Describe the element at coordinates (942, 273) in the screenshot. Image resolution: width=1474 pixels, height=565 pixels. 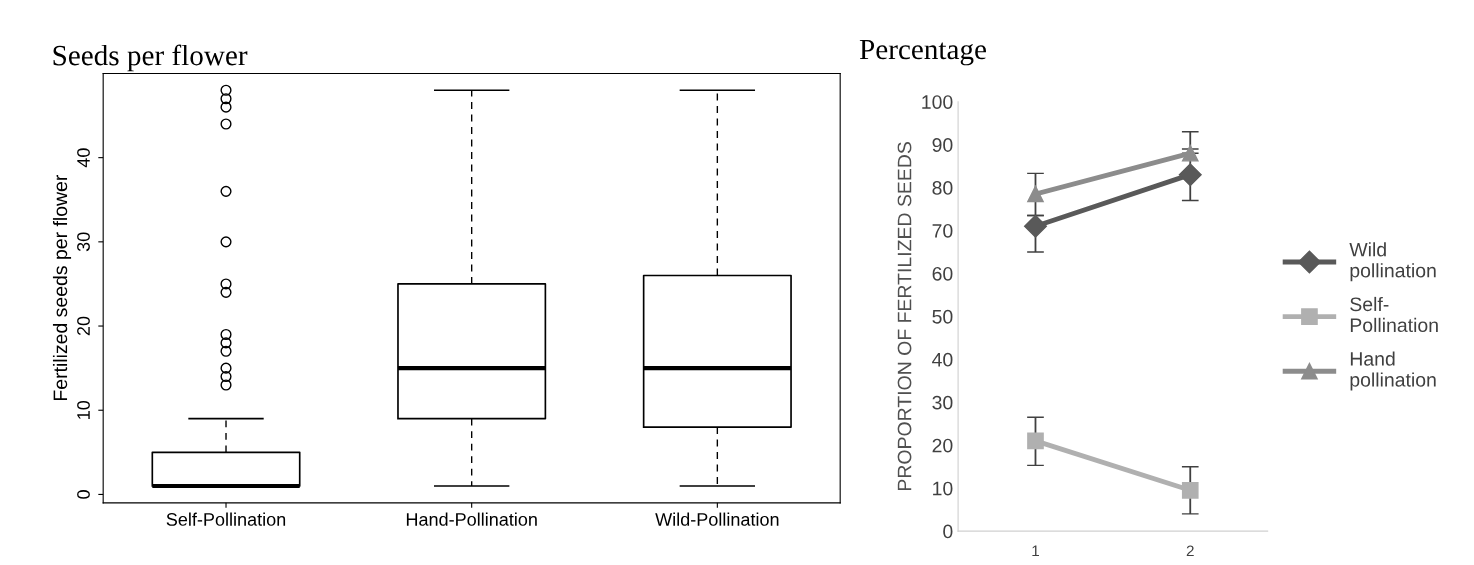
I see `y-tick-label: 60` at that location.